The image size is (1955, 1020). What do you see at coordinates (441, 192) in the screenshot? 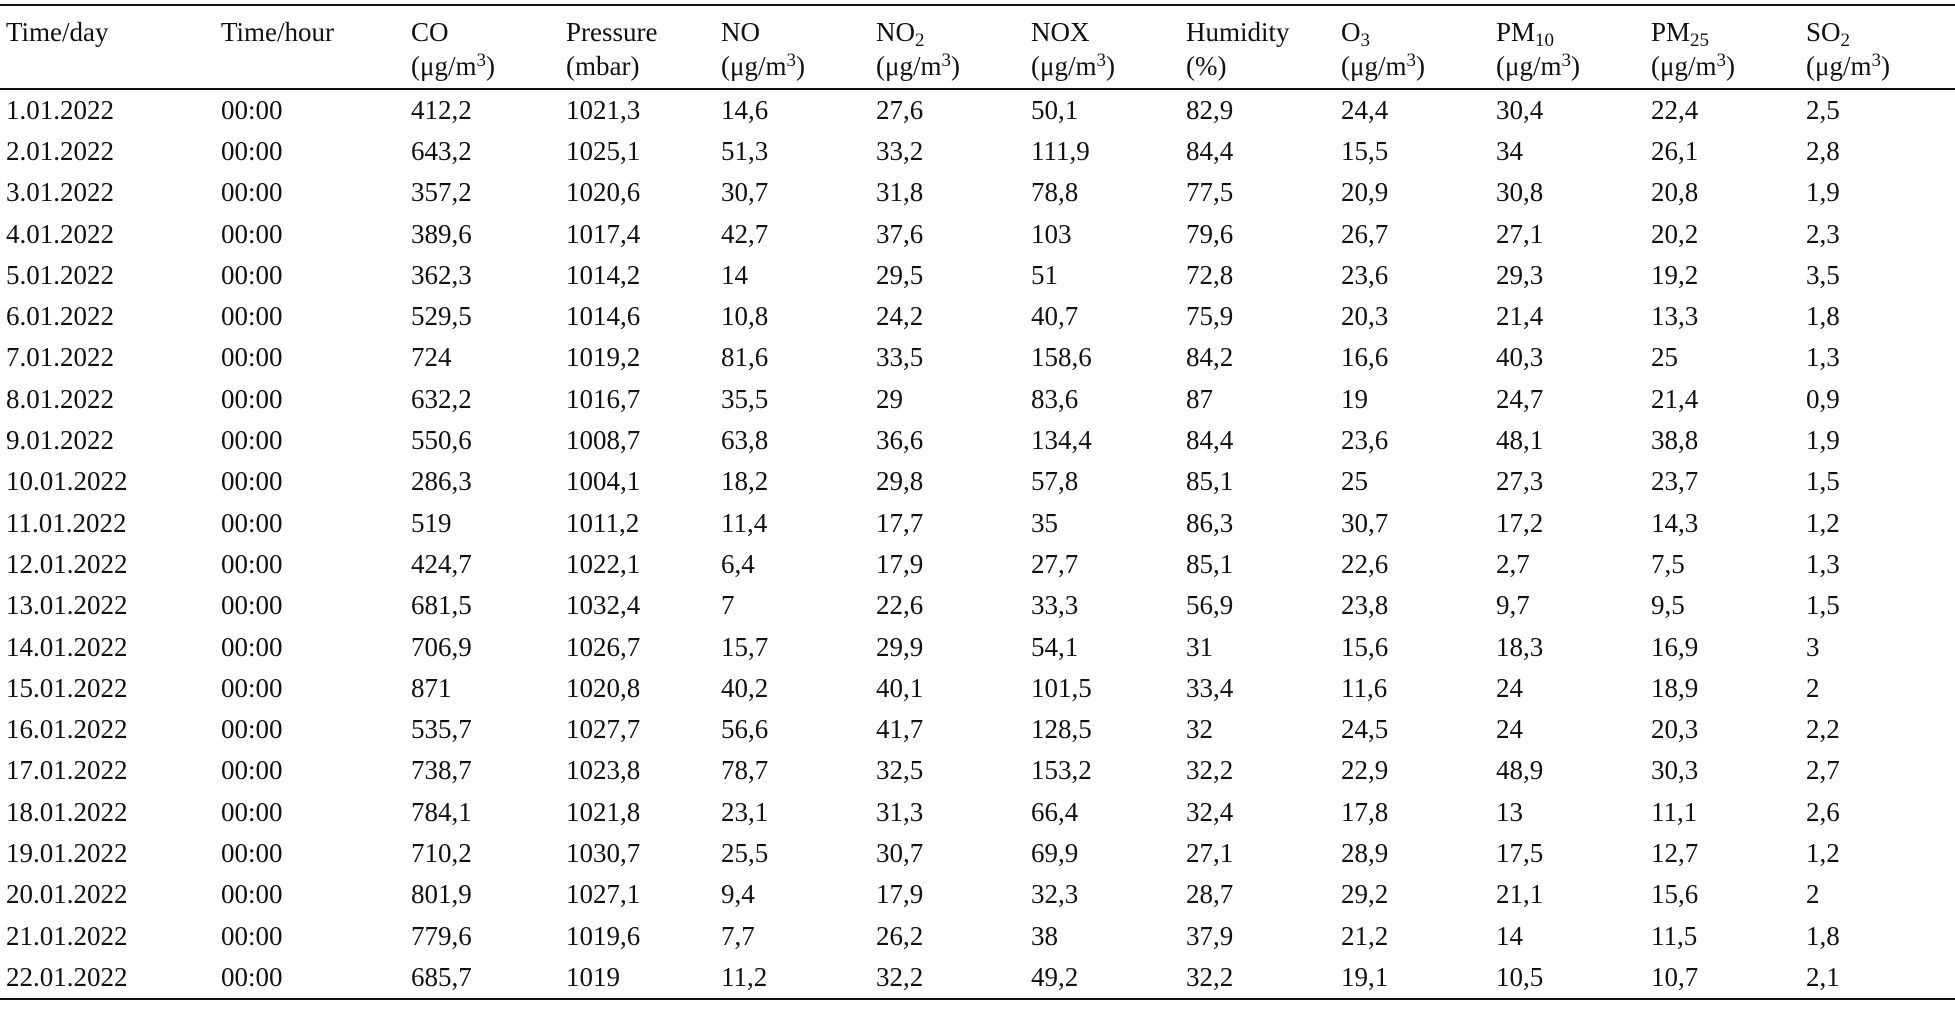
I see `table-cell: 357,2` at bounding box center [441, 192].